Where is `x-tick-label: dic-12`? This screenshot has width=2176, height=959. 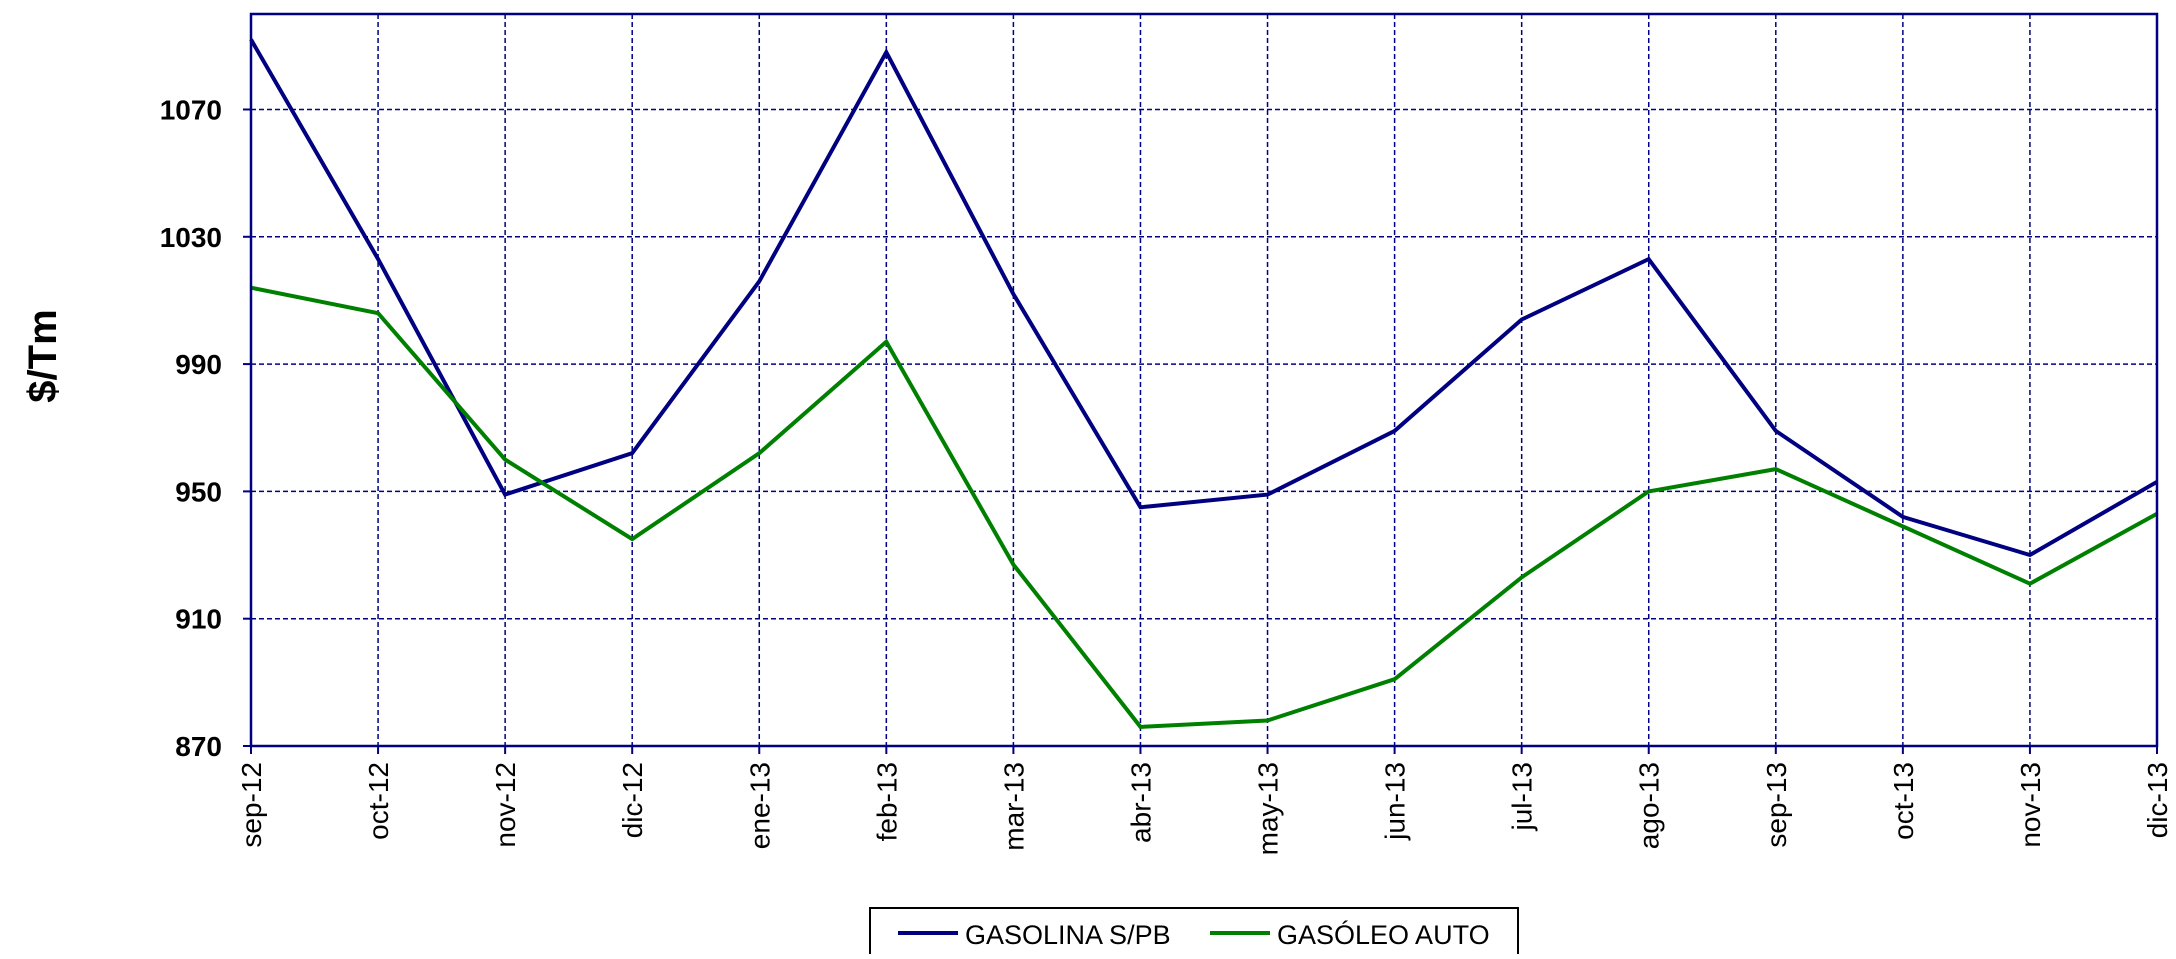
x-tick-label: dic-12 is located at coordinates (632, 800).